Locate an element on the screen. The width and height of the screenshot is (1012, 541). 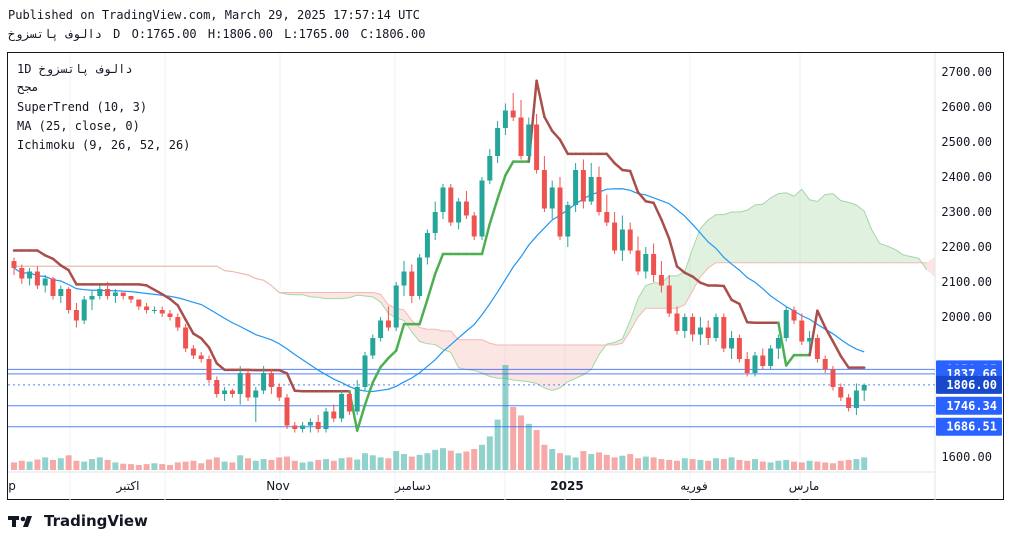
price-label-box is located at coordinates (969, 426).